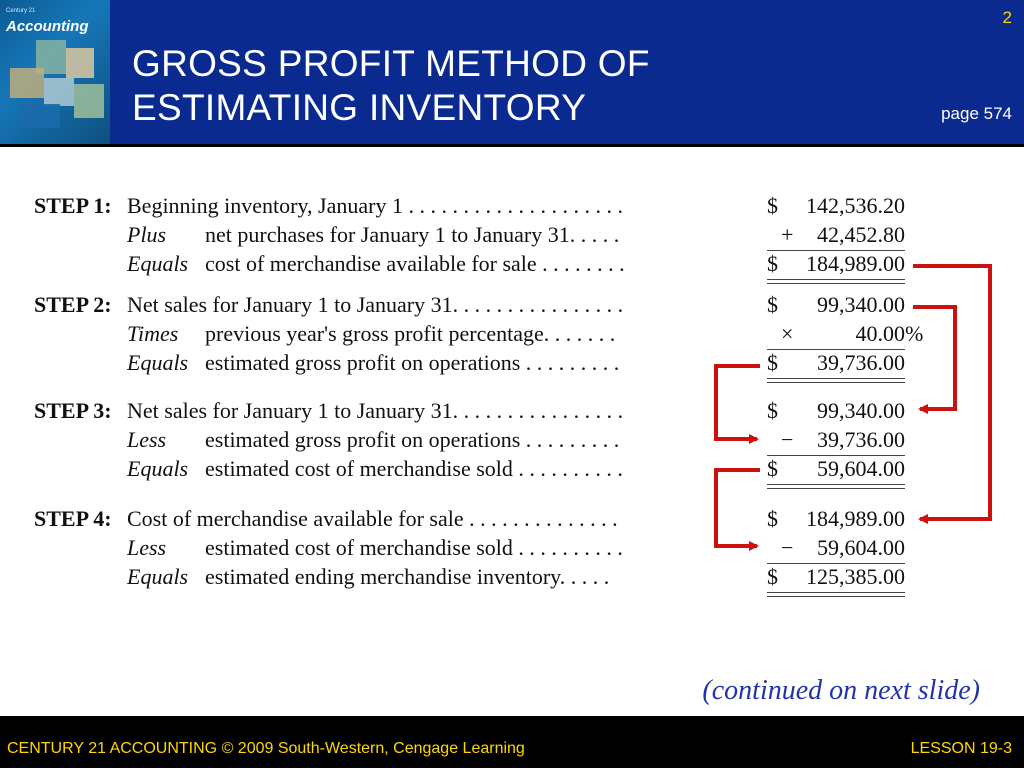 The image size is (1024, 768). Describe the element at coordinates (861, 234) in the screenshot. I see `amount-value: 42,452.80` at that location.